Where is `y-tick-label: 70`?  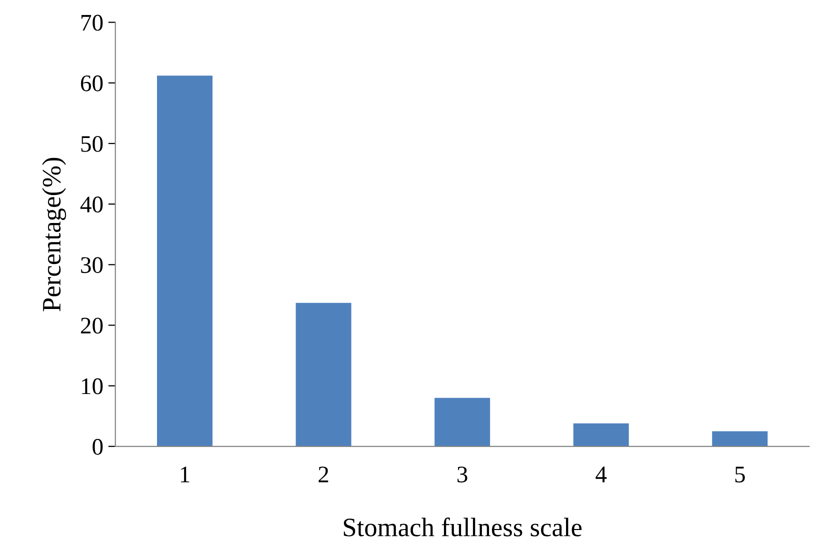
y-tick-label: 70 is located at coordinates (92, 22).